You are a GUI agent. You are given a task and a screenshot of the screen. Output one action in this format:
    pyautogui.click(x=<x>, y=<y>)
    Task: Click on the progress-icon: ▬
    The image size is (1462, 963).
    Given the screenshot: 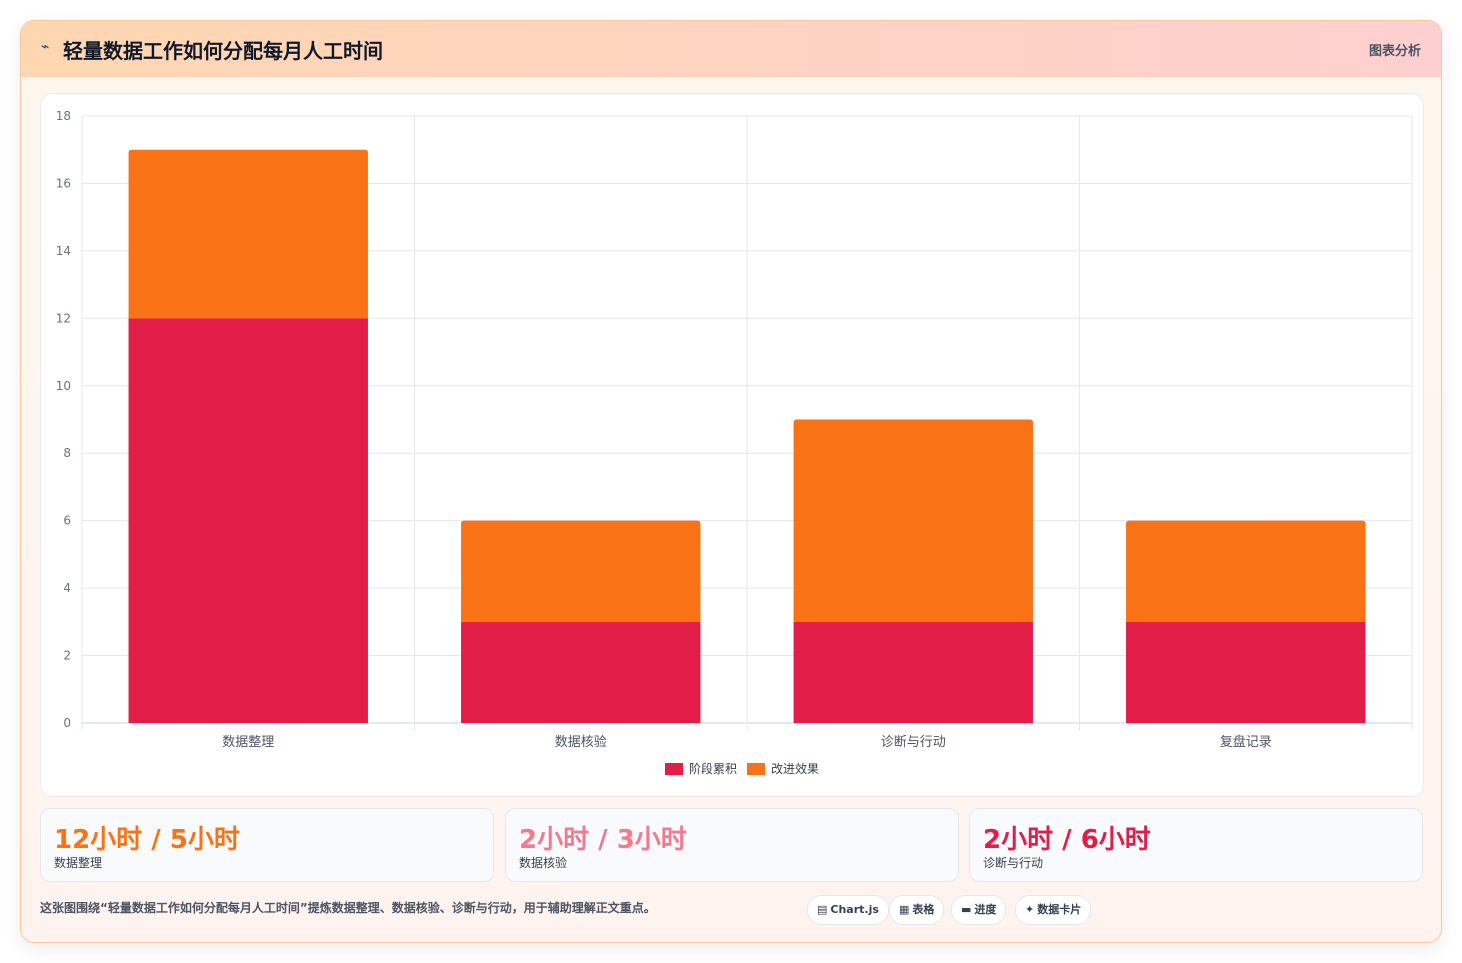 What is the action you would take?
    pyautogui.click(x=966, y=909)
    